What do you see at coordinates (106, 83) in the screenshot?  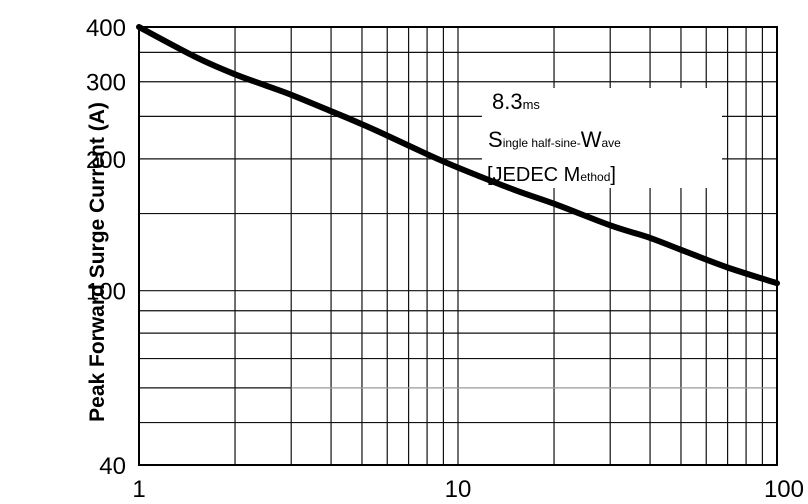 I see `y-tick-label: 300` at bounding box center [106, 83].